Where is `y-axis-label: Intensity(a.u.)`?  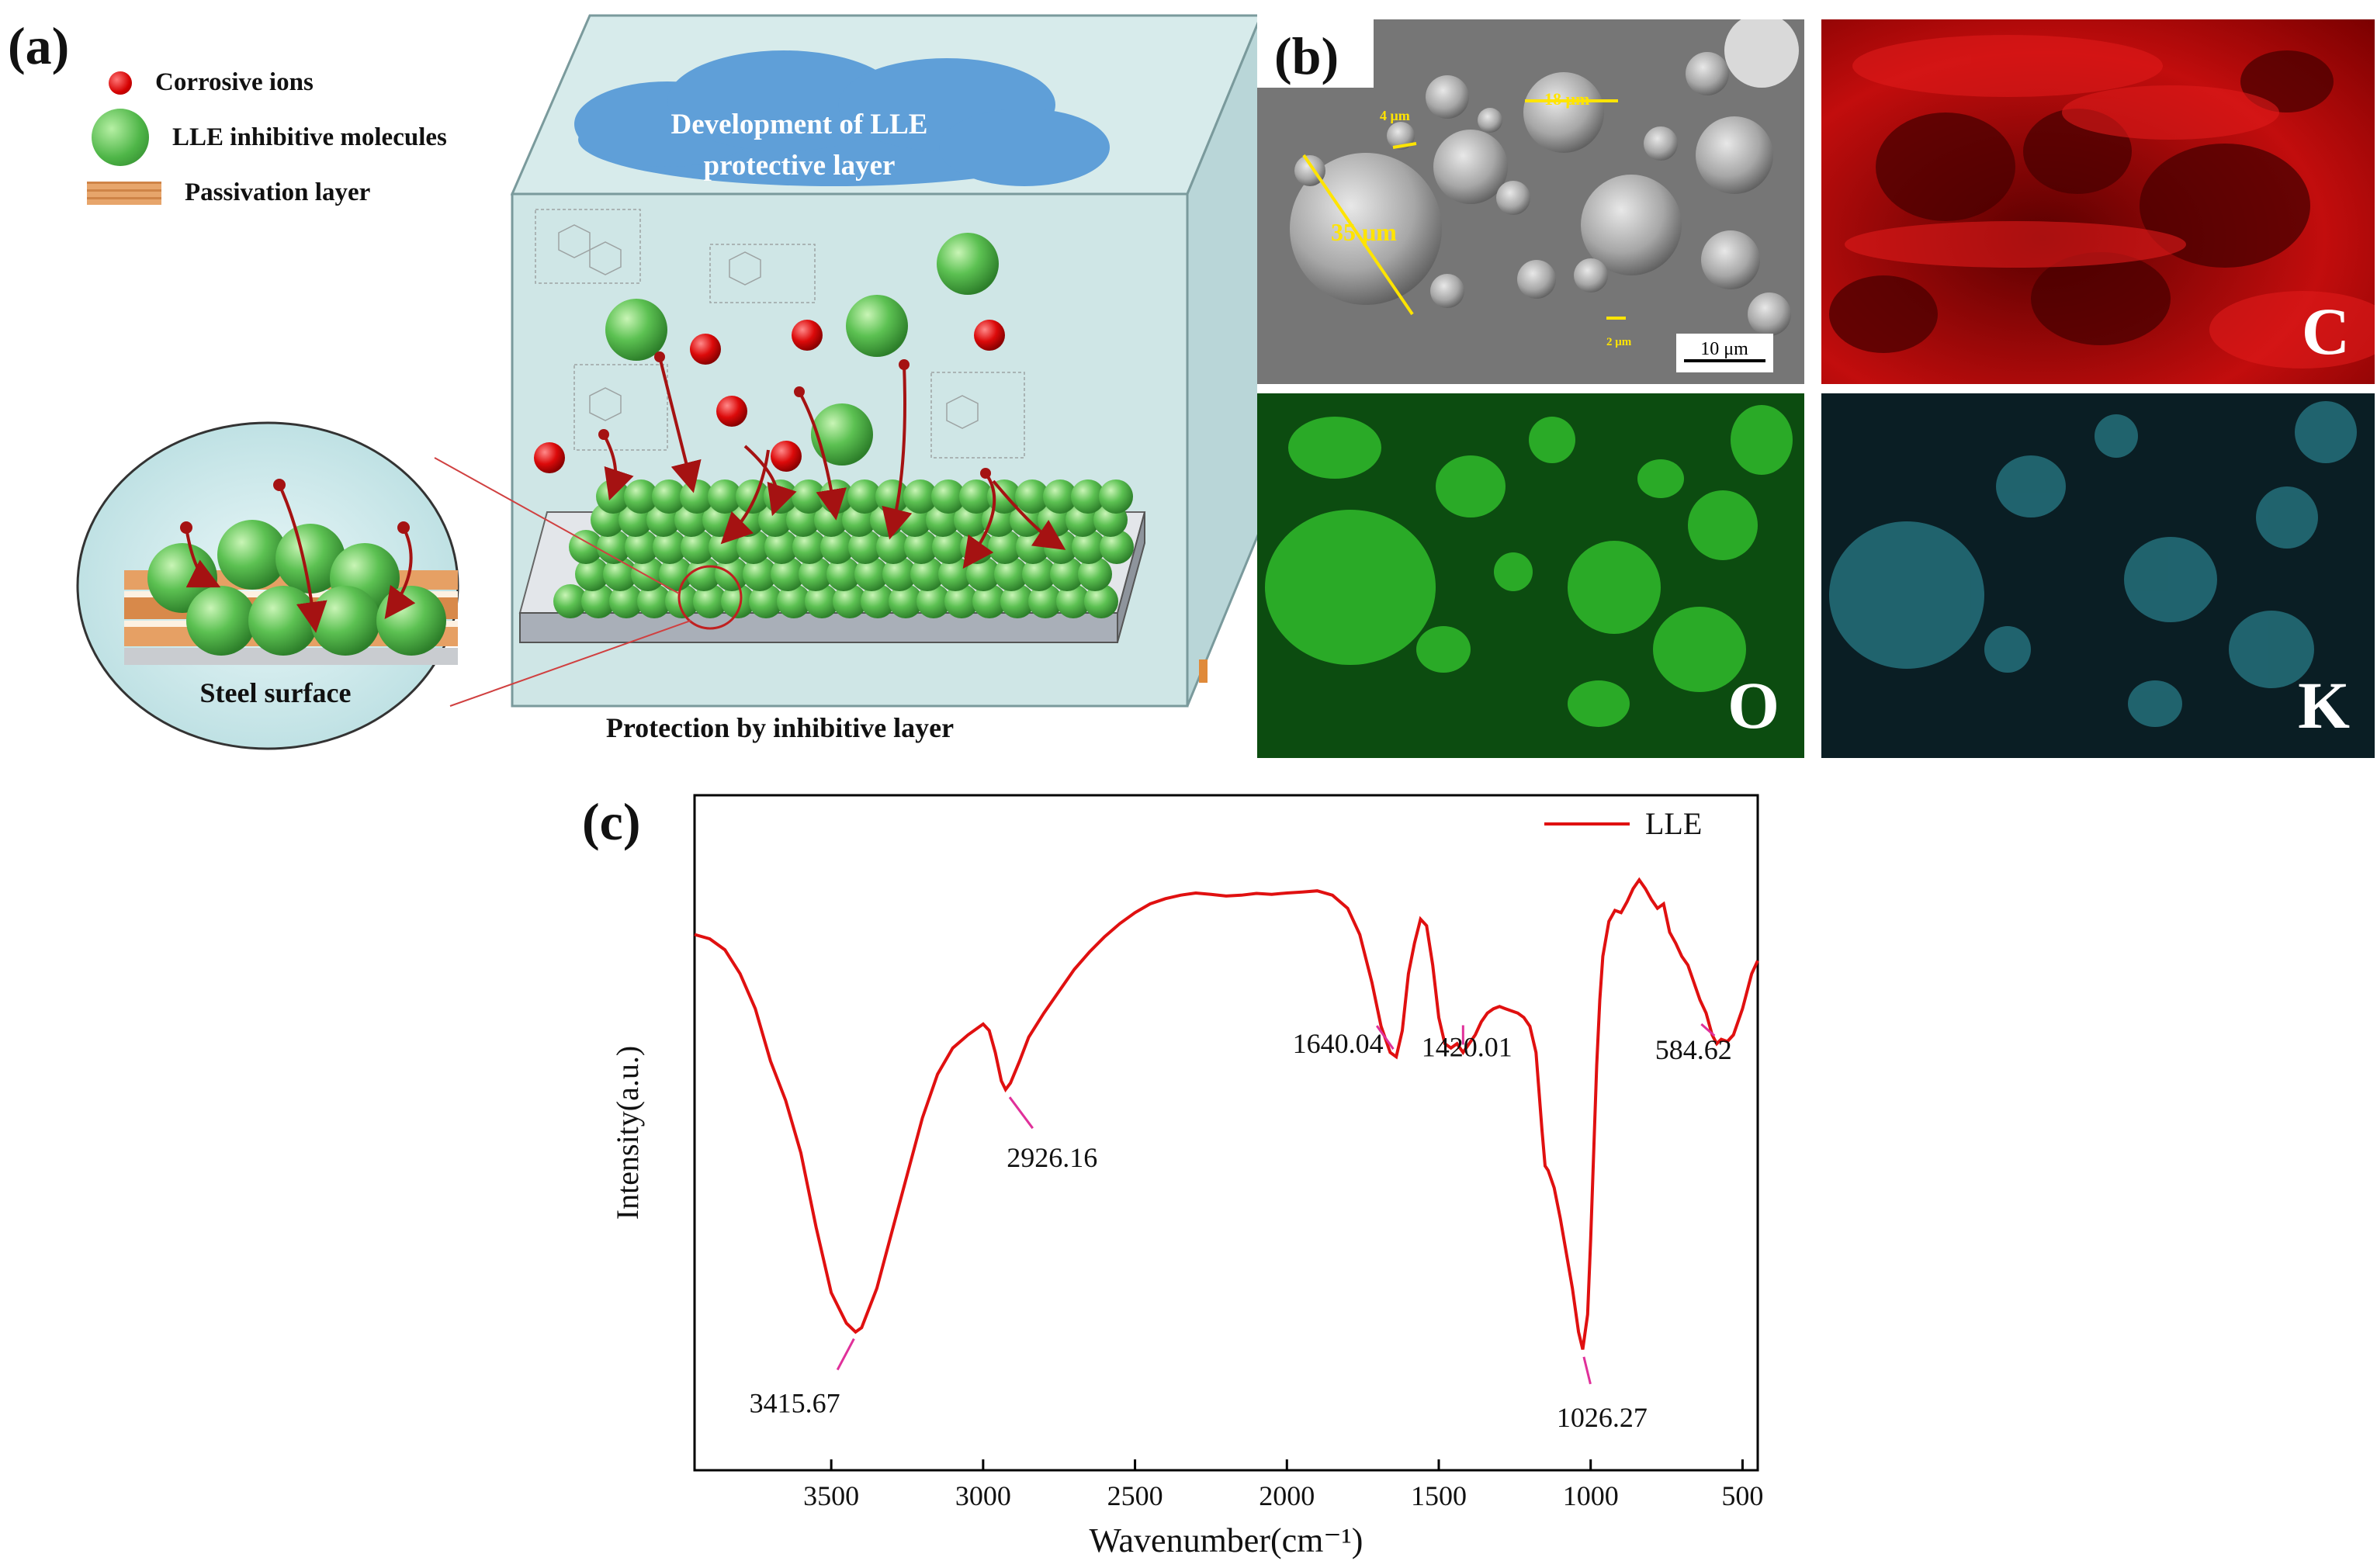 y-axis-label: Intensity(a.u.) is located at coordinates (627, 1133).